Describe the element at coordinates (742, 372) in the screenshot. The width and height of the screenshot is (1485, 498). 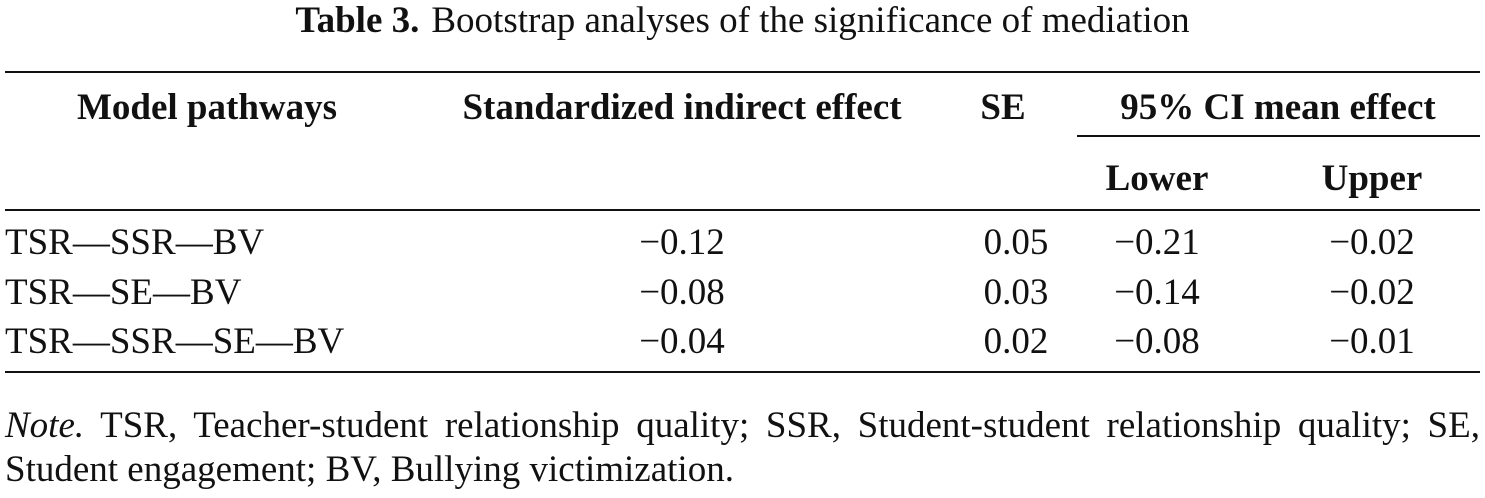
I see `table-bottom-rule` at that location.